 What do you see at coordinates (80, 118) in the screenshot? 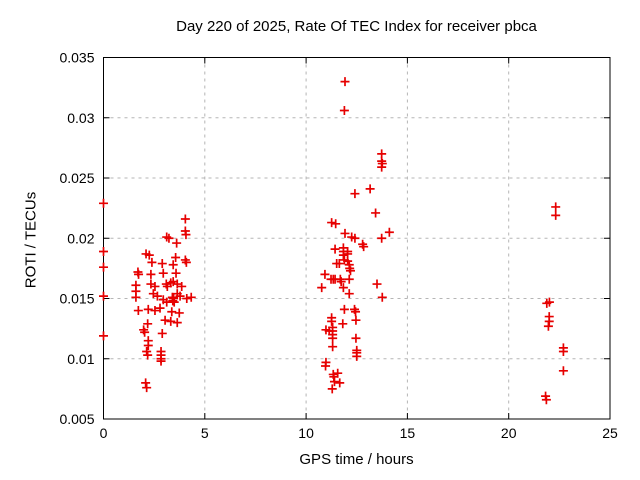
I see `svg-text: 0.03` at bounding box center [80, 118].